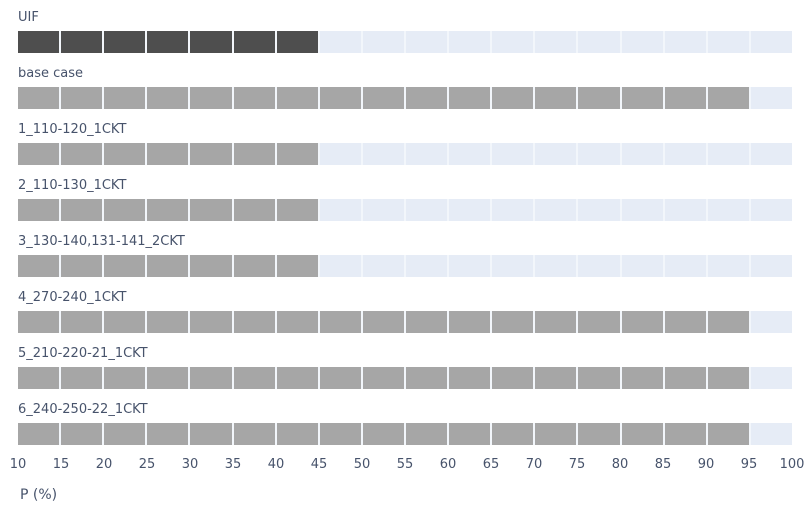  What do you see at coordinates (18, 464) in the screenshot?
I see `x-tick-label: 10` at bounding box center [18, 464].